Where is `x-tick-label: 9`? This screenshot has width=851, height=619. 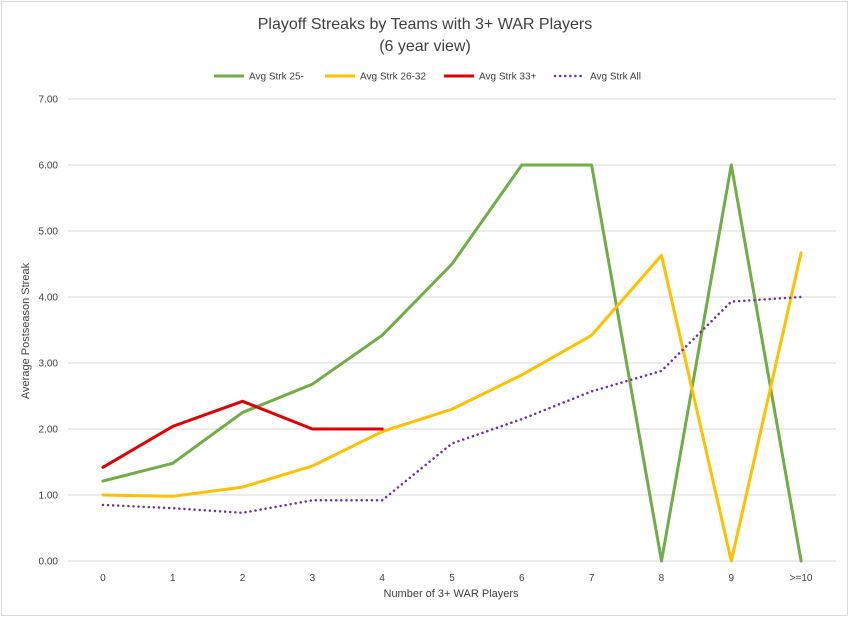
x-tick-label: 9 is located at coordinates (731, 578).